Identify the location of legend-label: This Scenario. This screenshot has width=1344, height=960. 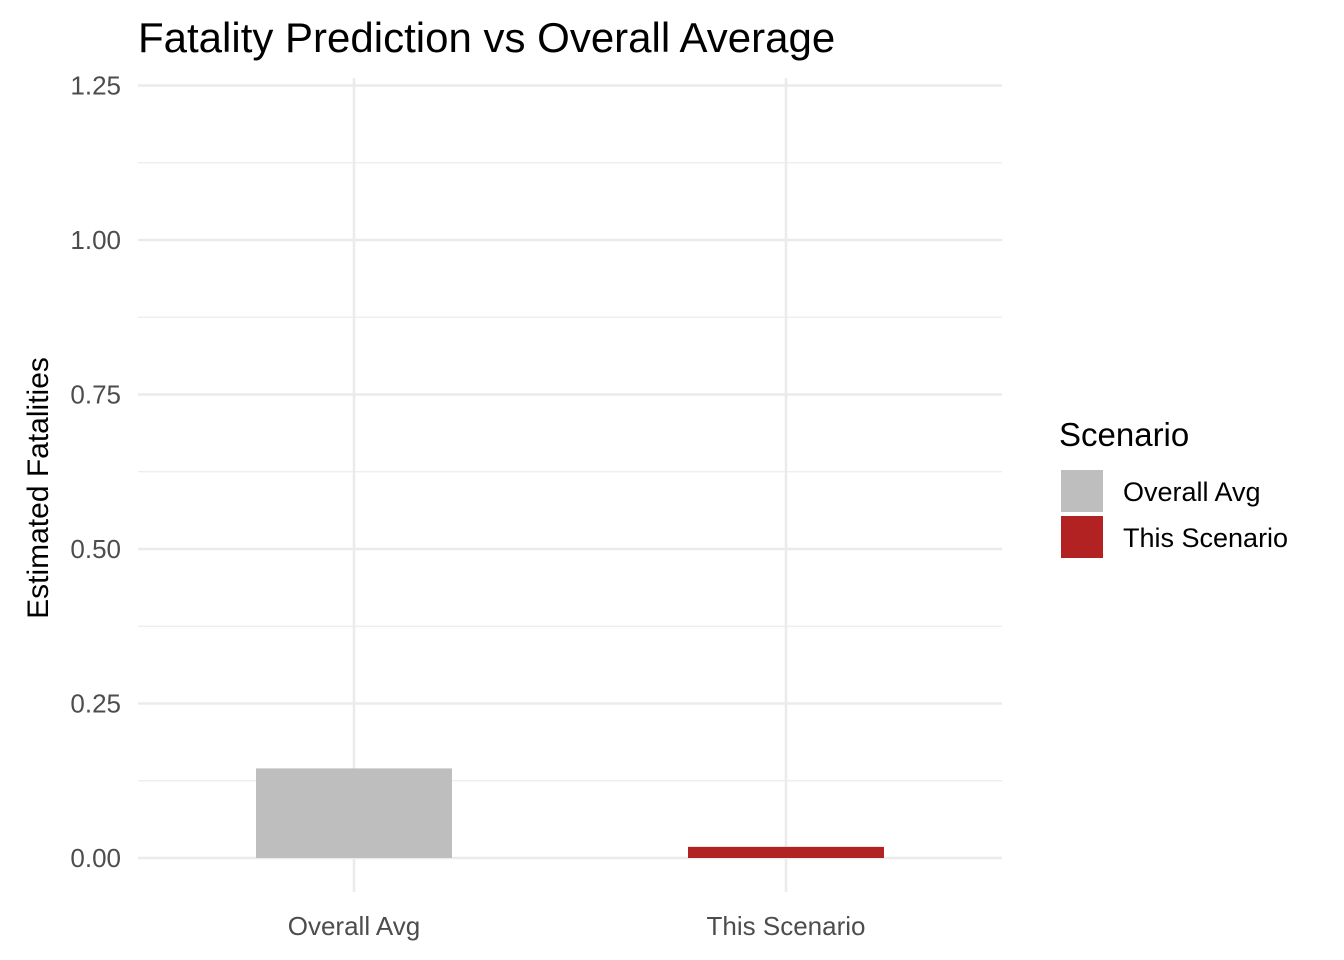
(1205, 538).